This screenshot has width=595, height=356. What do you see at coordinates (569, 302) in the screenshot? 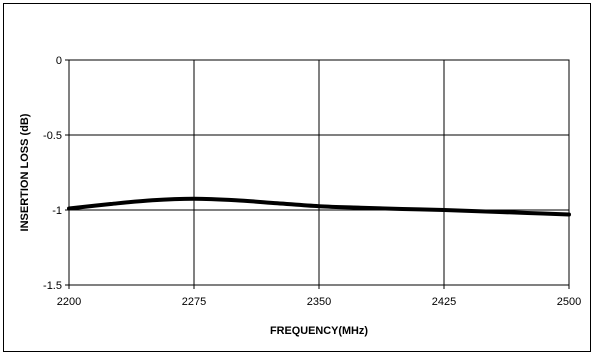
I see `x-tick-label: 2500` at bounding box center [569, 302].